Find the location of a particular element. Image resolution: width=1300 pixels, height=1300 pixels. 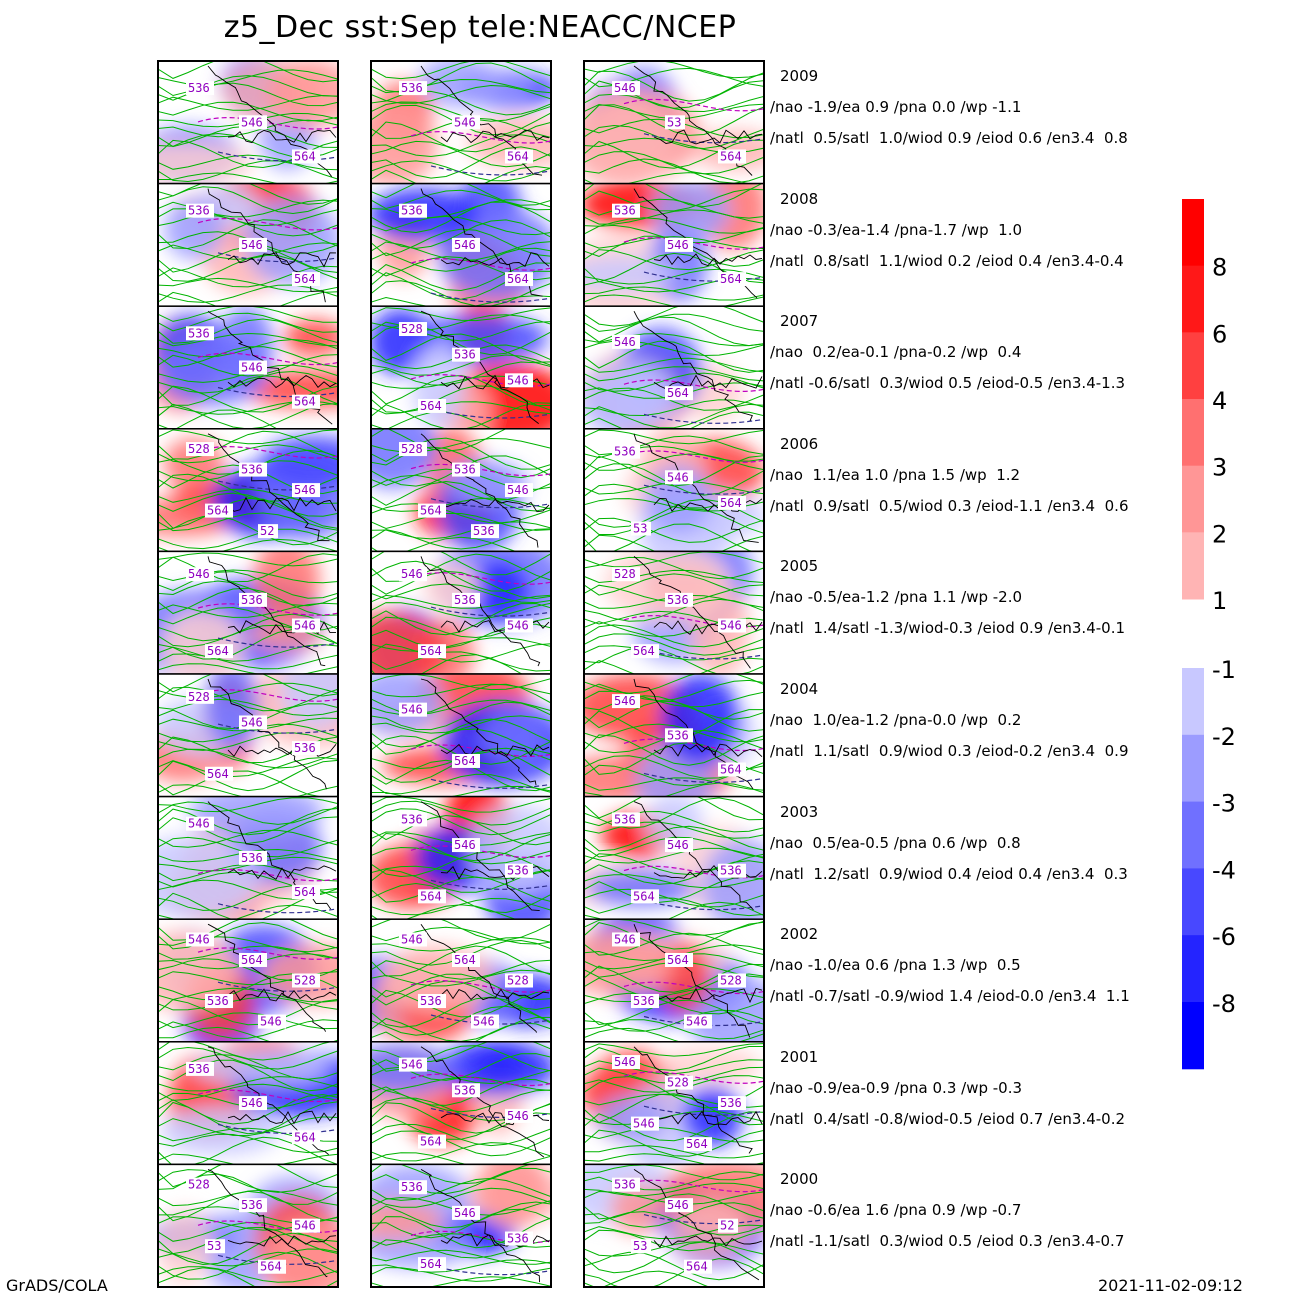

colorbar-tick-label: 3 is located at coordinates (1219, 468).